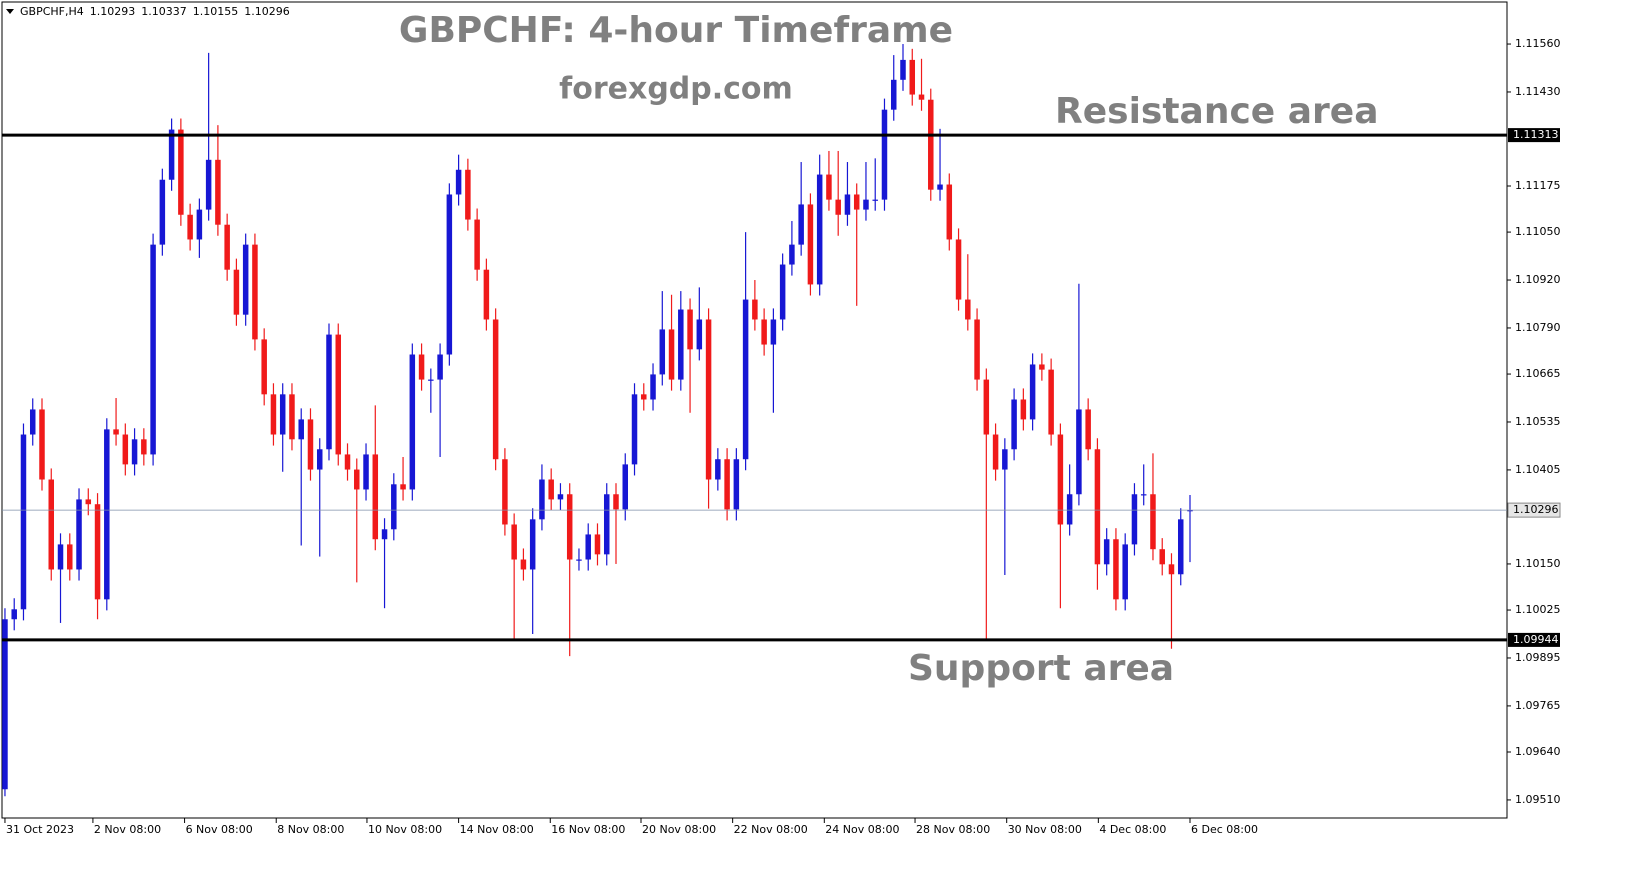  I want to click on chart-title: GBPCHF: 4-hour Timeframe, so click(676, 30).